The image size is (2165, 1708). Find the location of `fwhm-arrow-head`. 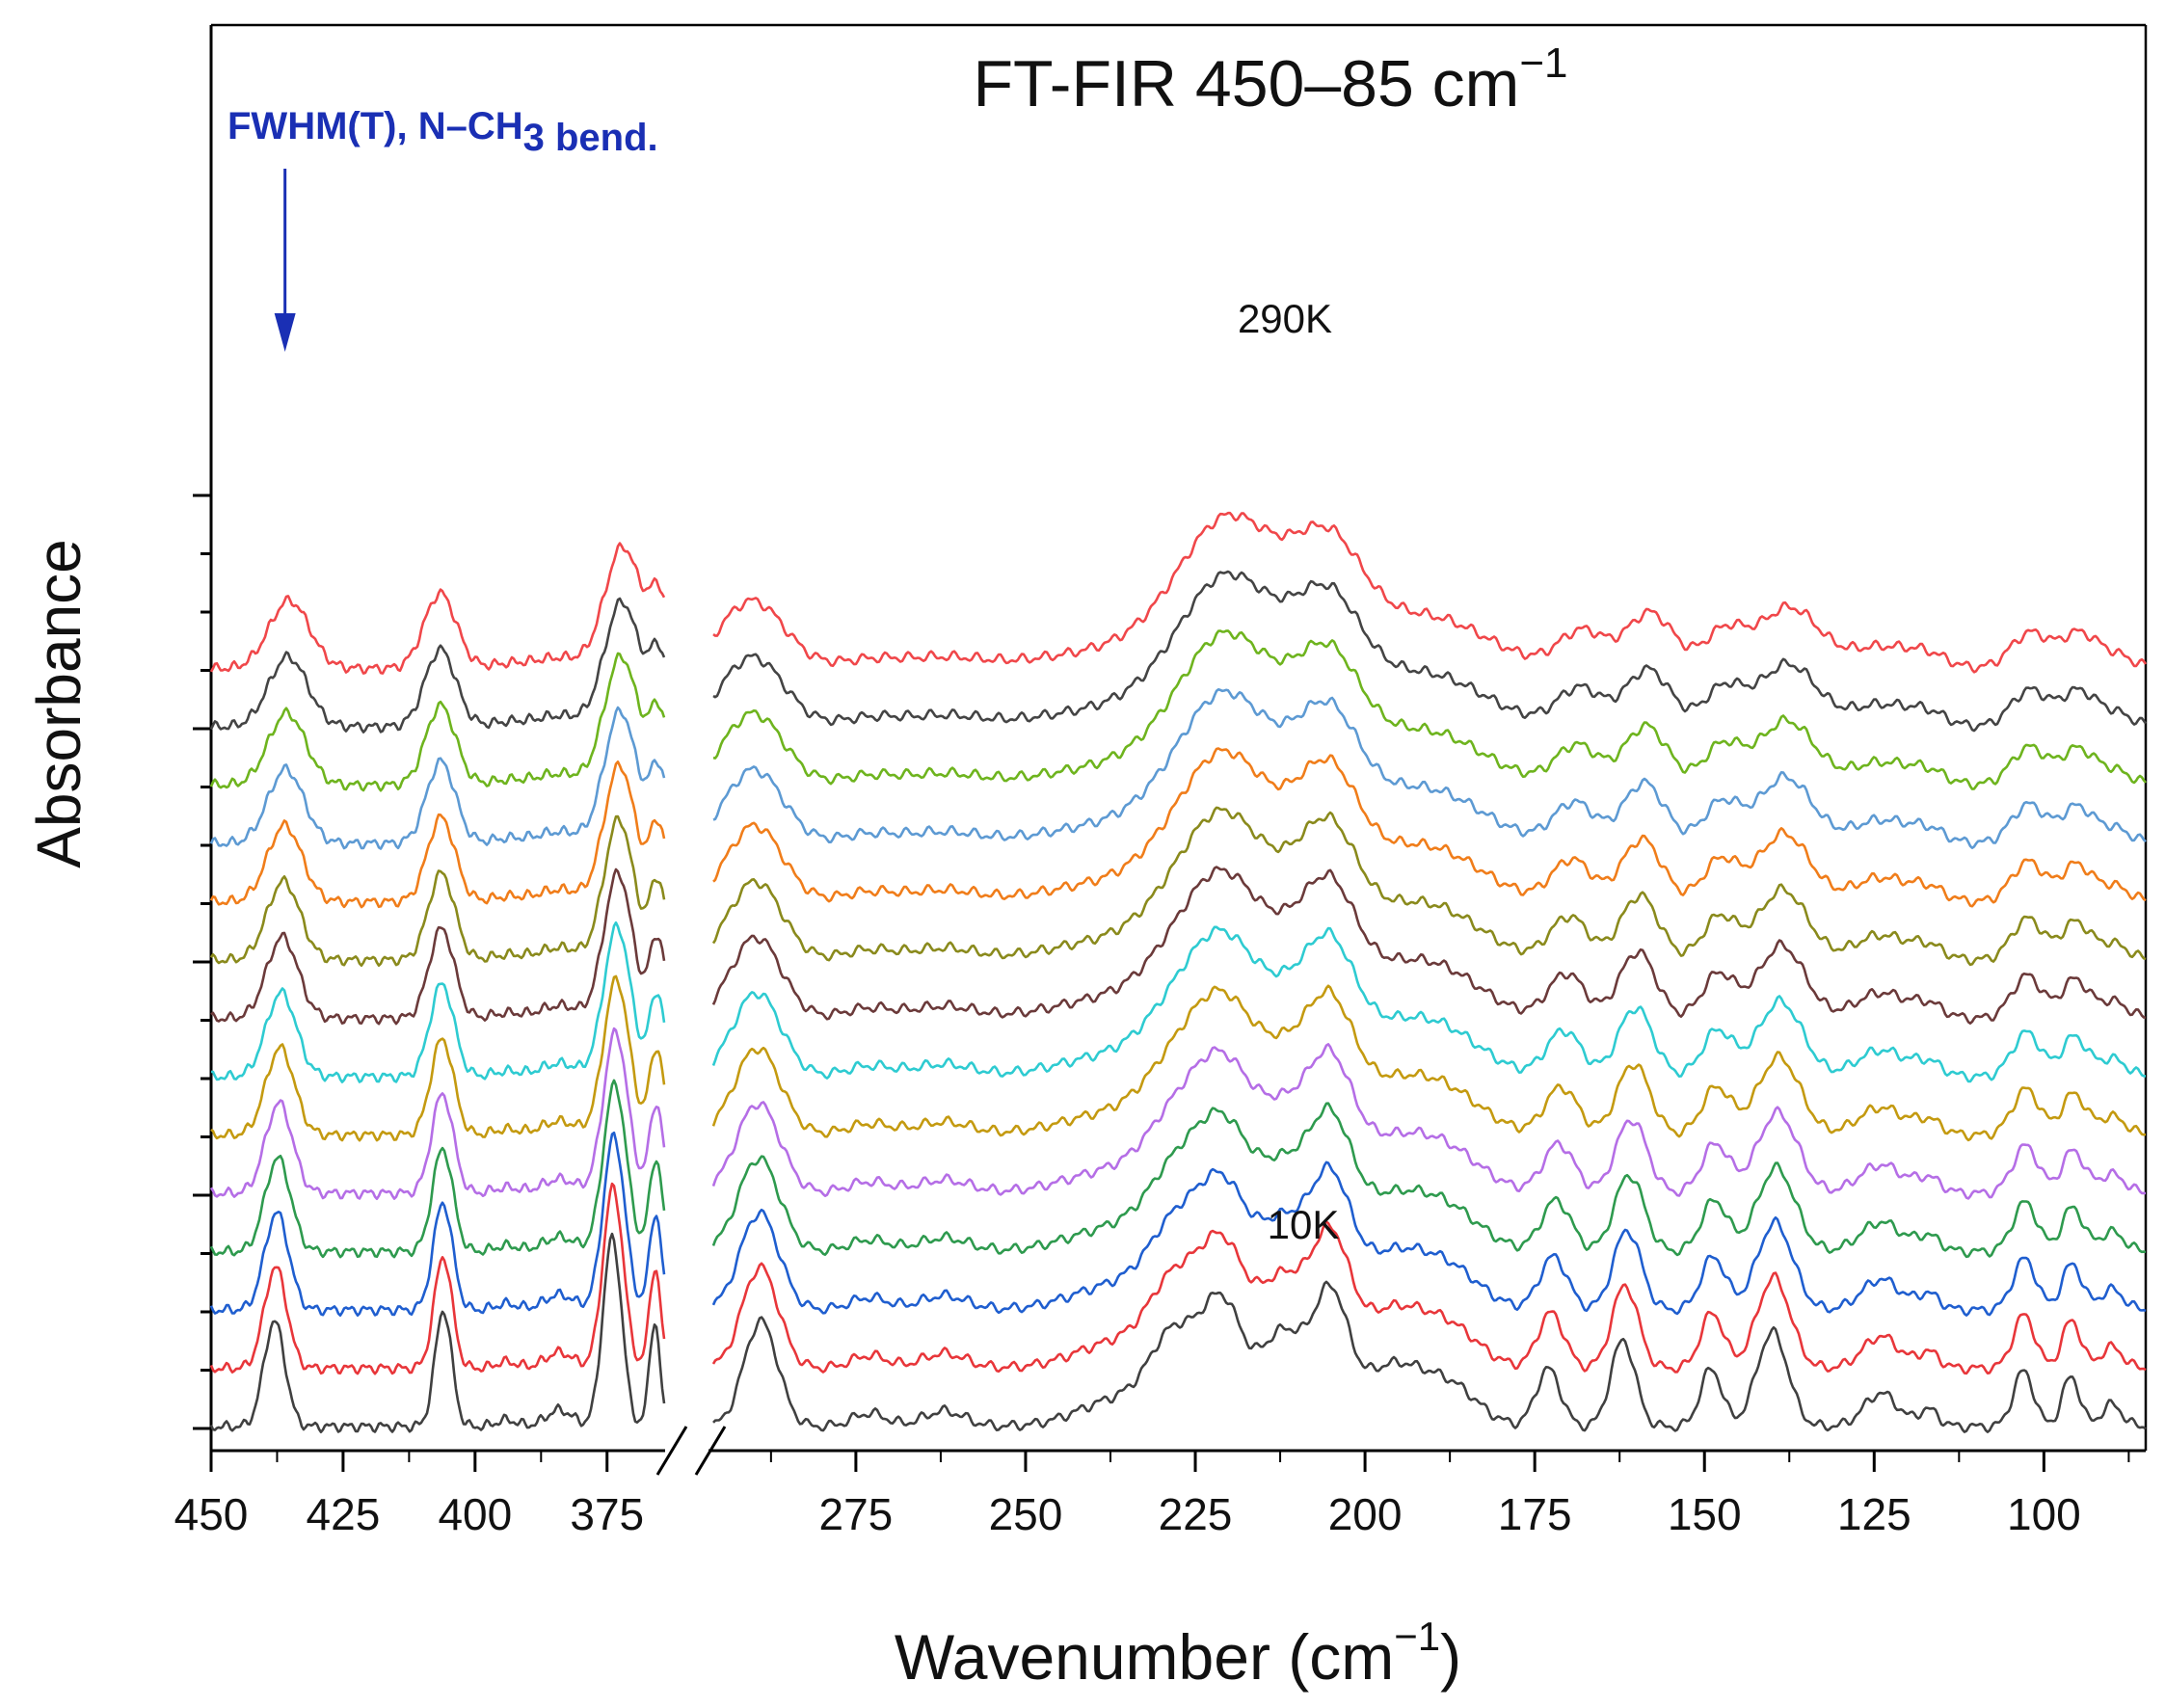

fwhm-arrow-head is located at coordinates (285, 332).